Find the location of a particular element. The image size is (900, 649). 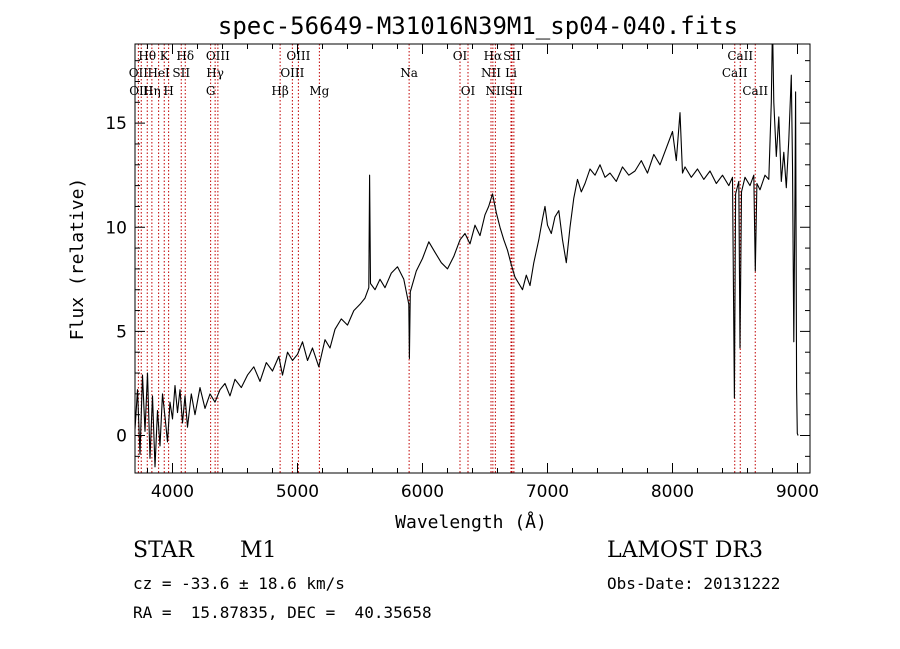

emission-line-label: HeI is located at coordinates (158, 73).